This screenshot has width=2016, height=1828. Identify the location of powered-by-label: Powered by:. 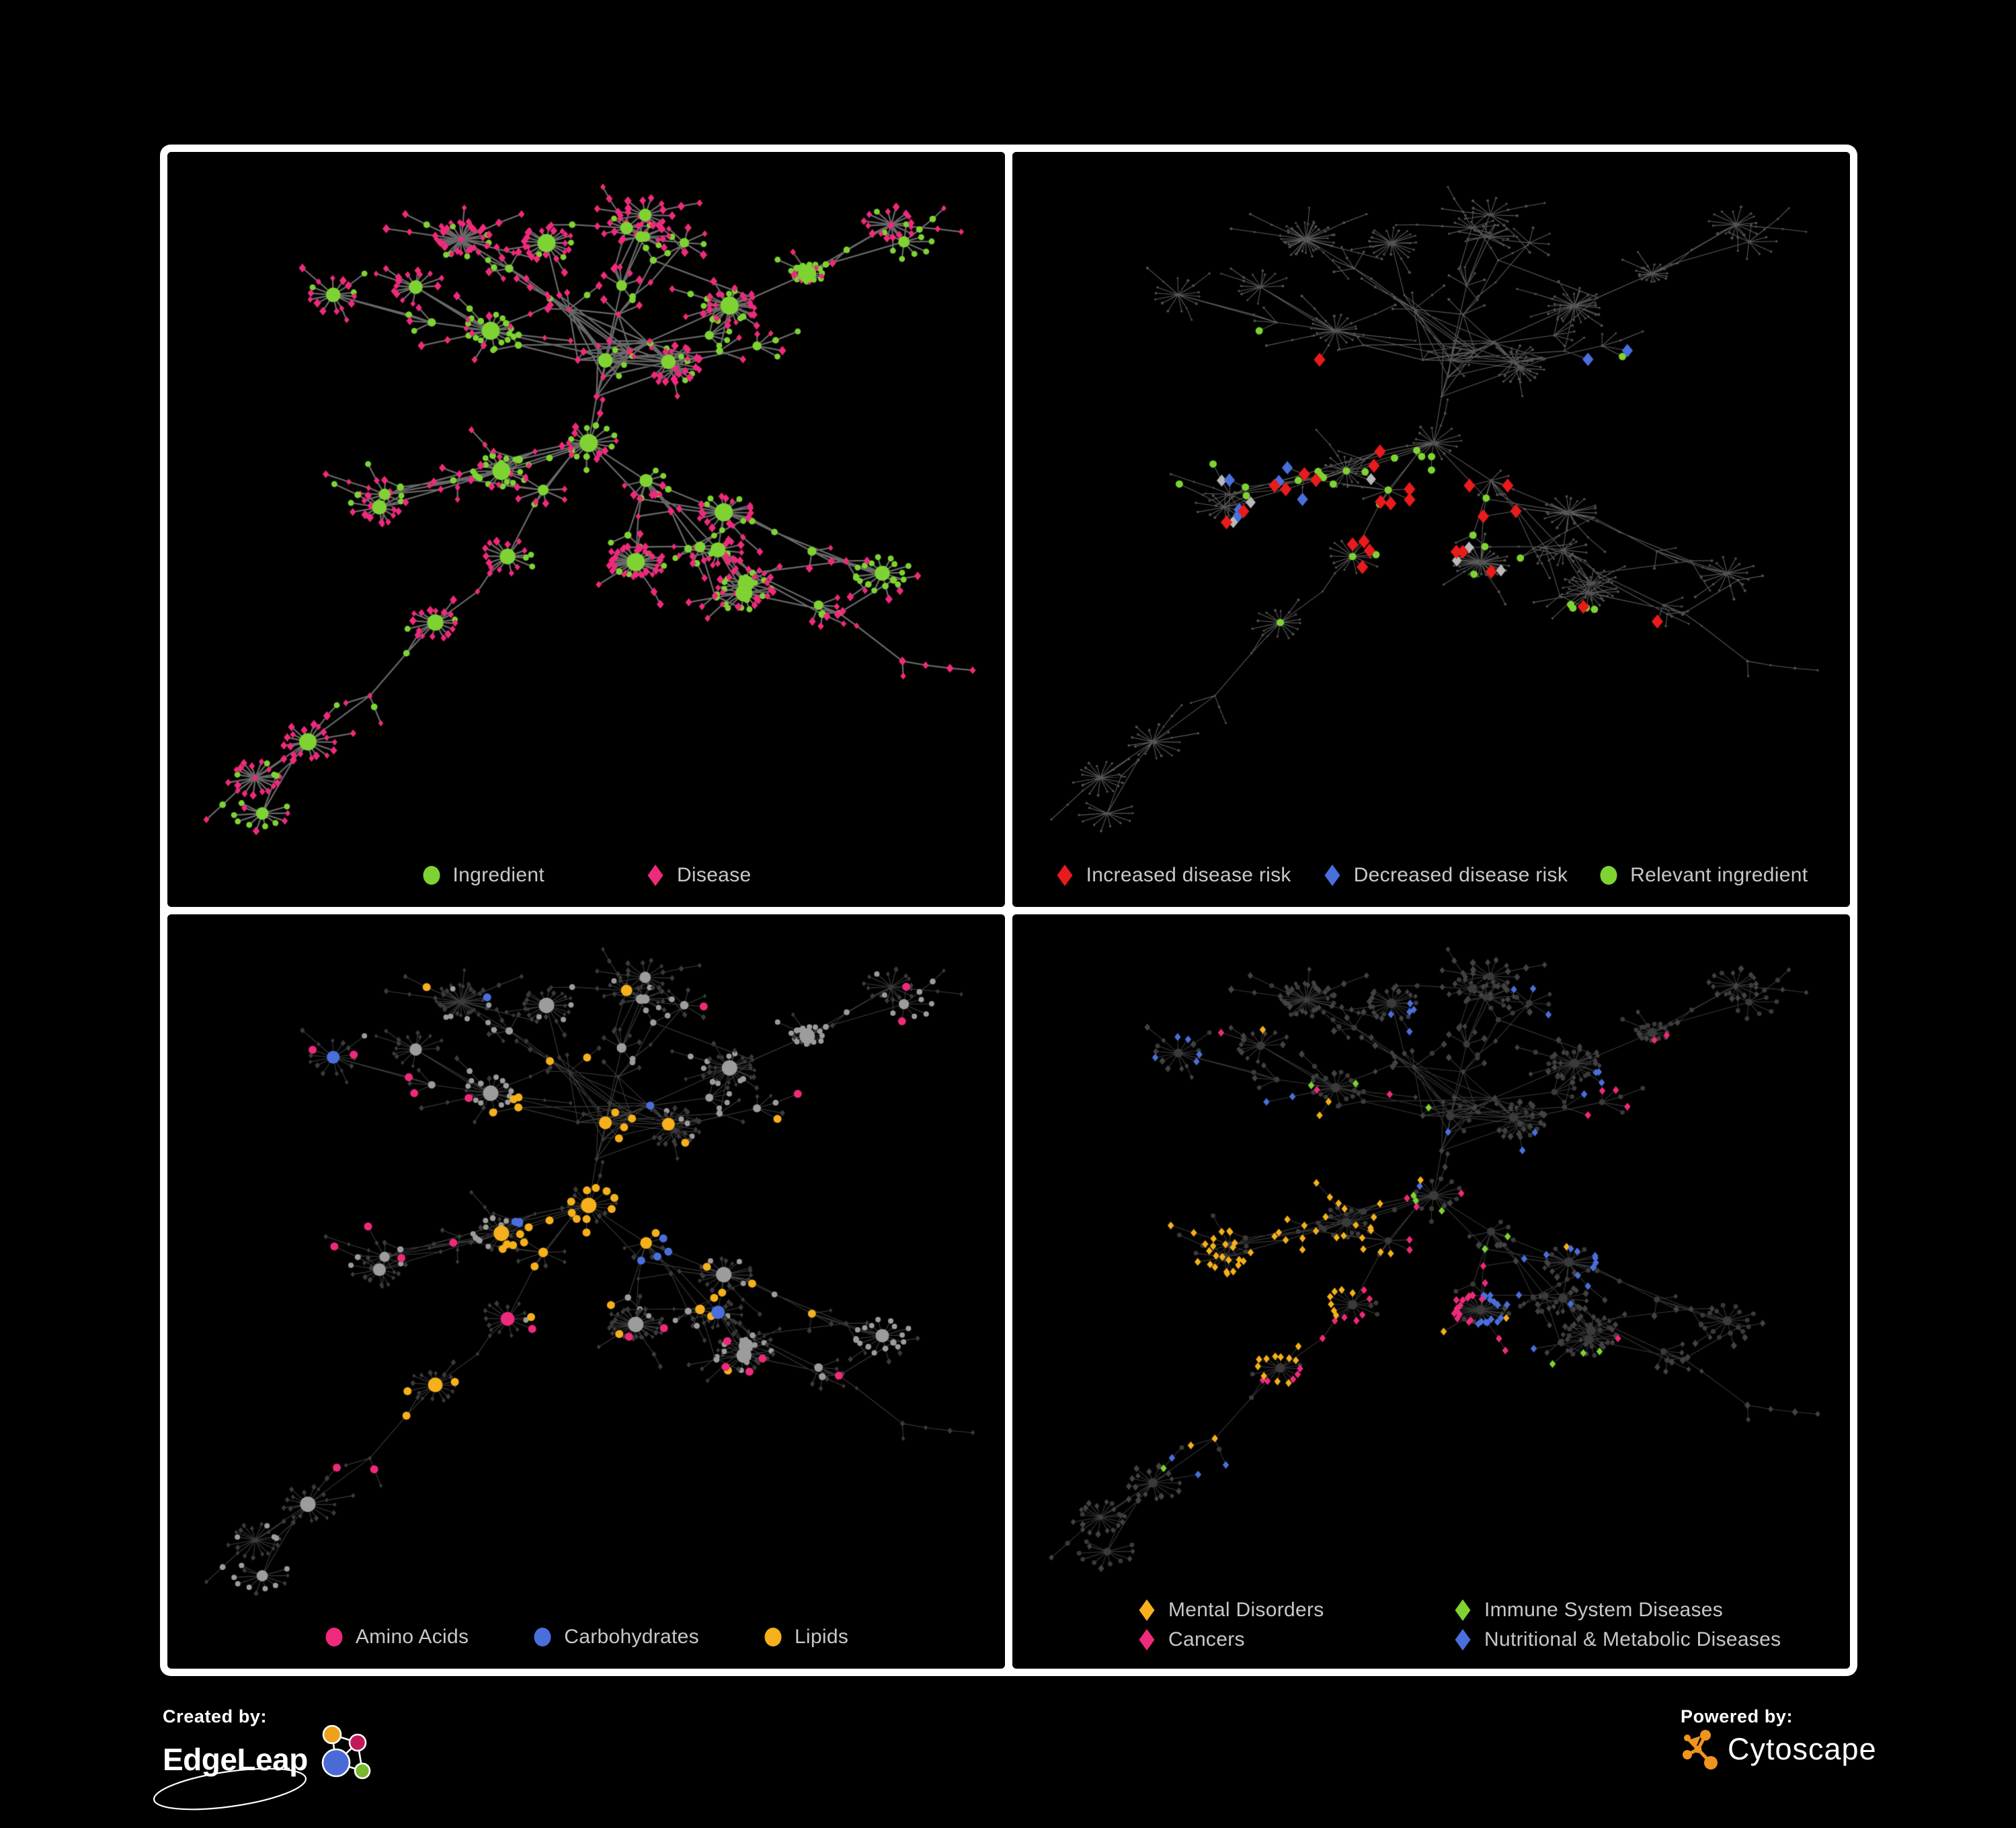
(1791, 1716).